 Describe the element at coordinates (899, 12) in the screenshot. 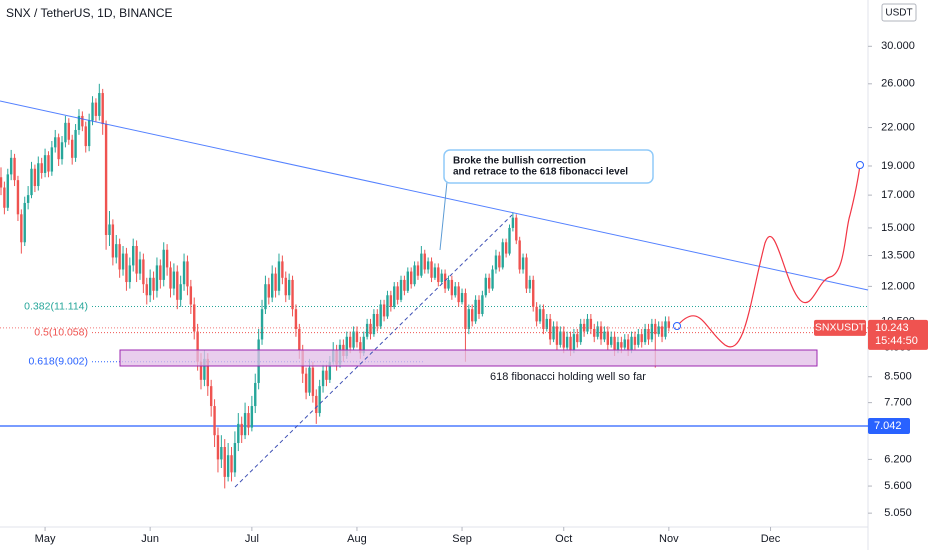

I see `currency-badge` at that location.